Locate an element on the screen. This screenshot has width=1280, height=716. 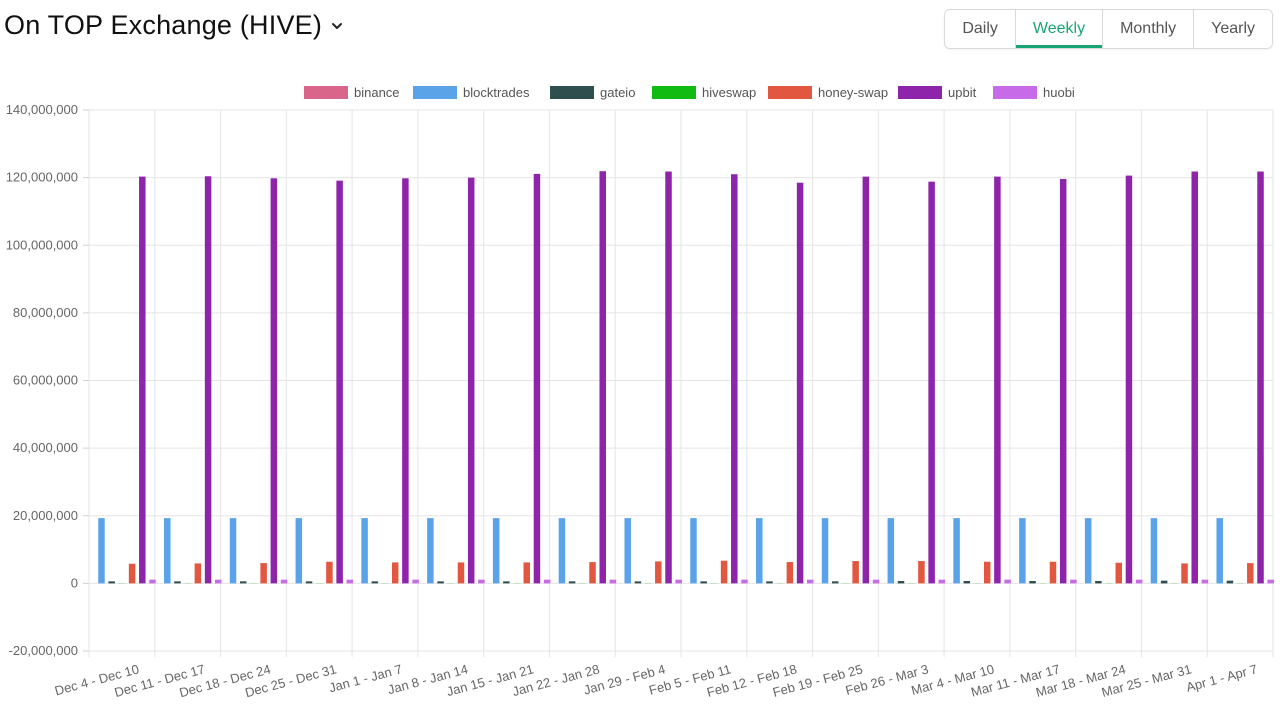
y-tick-label: 140,000,000 is located at coordinates (42, 109).